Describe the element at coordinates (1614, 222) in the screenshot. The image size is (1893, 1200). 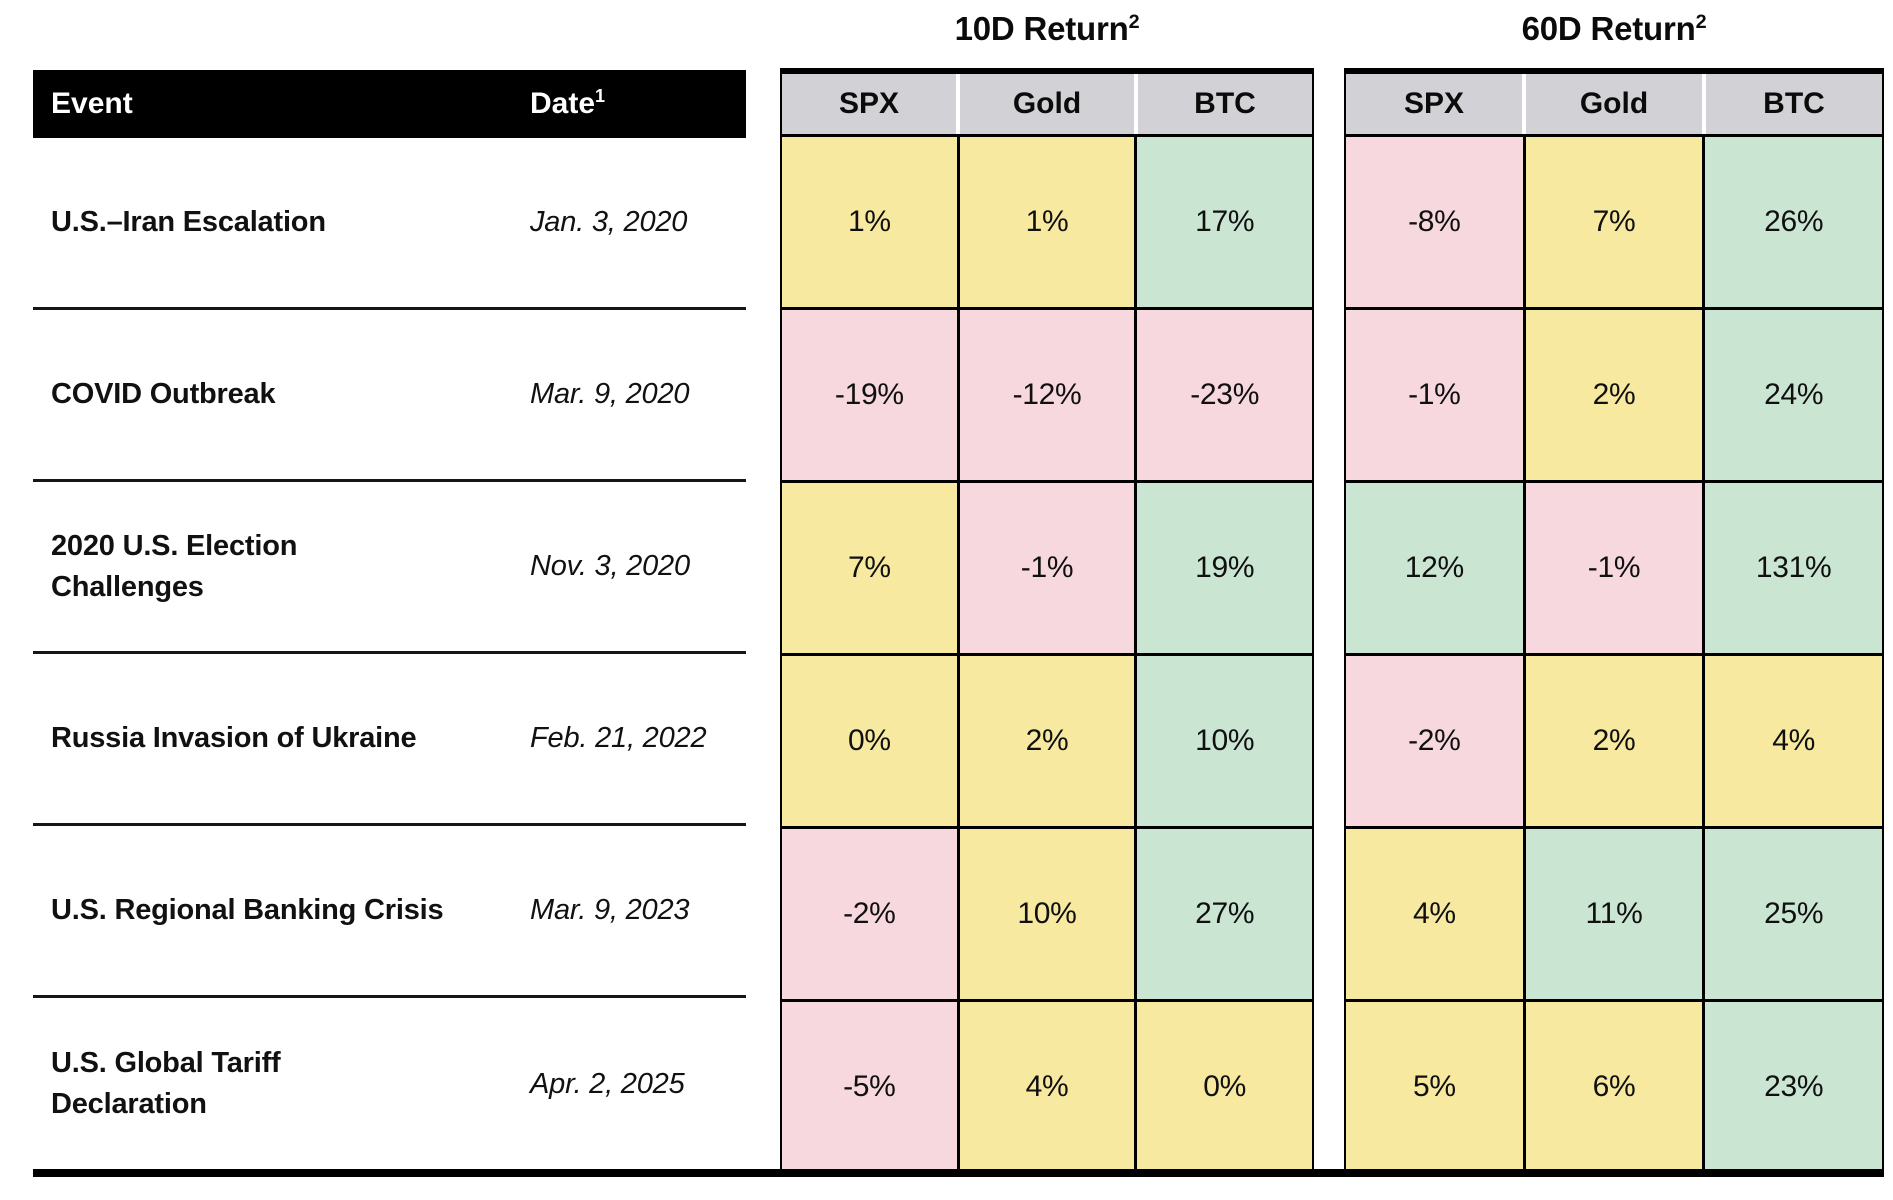
I see `return-cell-60d-gold-row1: 7%` at that location.